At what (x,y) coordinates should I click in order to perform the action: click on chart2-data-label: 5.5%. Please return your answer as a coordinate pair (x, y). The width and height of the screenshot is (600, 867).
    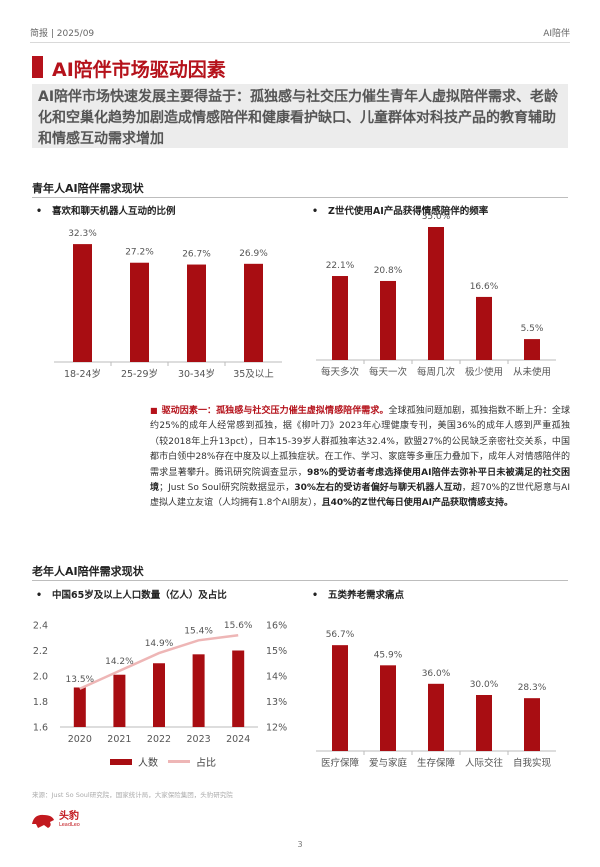
    Looking at the image, I should click on (532, 329).